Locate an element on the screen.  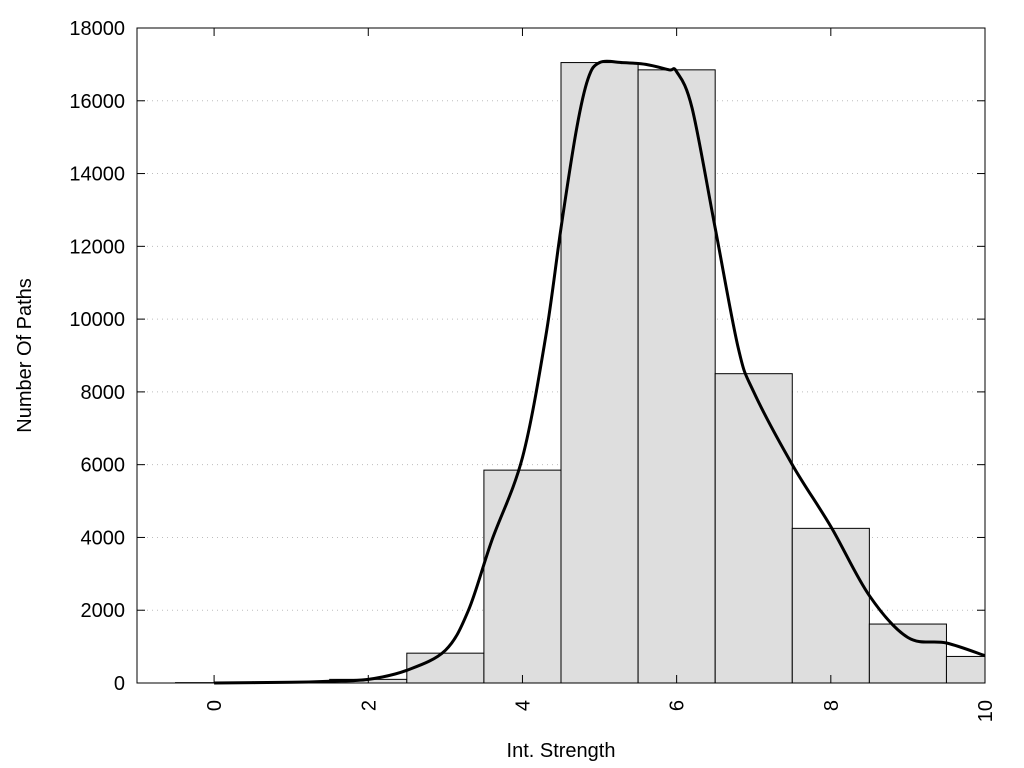
y-tick-label: 0 is located at coordinates (119, 684).